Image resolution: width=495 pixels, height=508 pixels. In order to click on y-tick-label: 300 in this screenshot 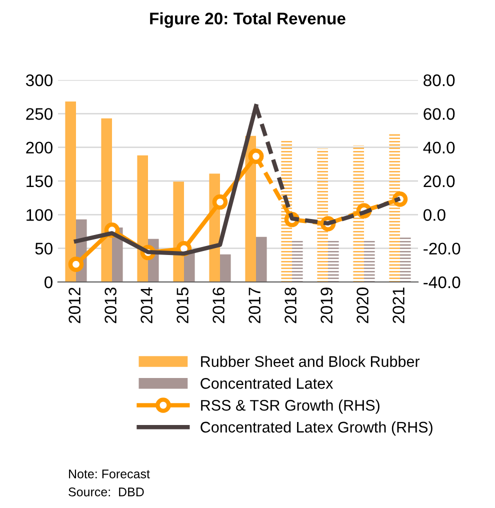, I will do `click(39, 80)`.